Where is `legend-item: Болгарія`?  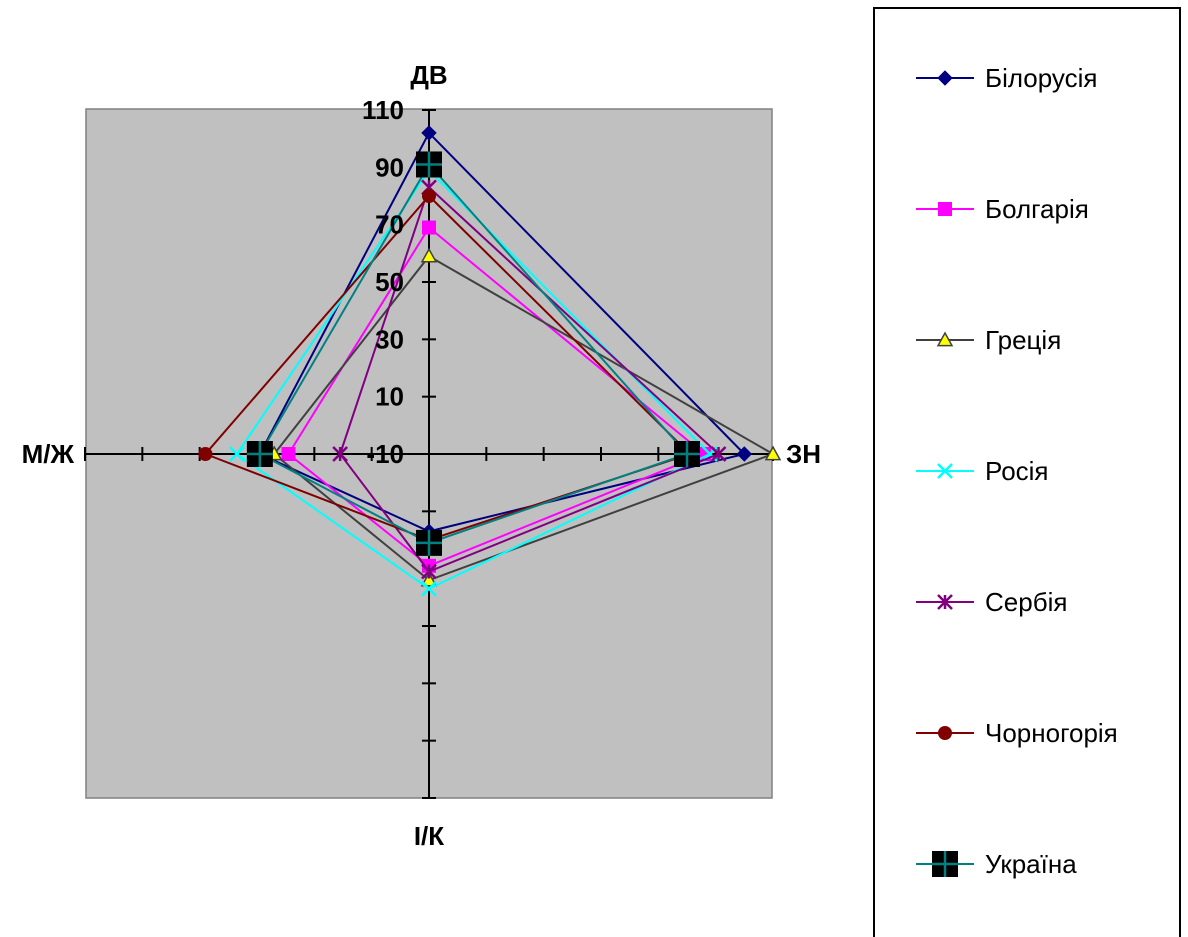
legend-item: Болгарія is located at coordinates (1002, 209).